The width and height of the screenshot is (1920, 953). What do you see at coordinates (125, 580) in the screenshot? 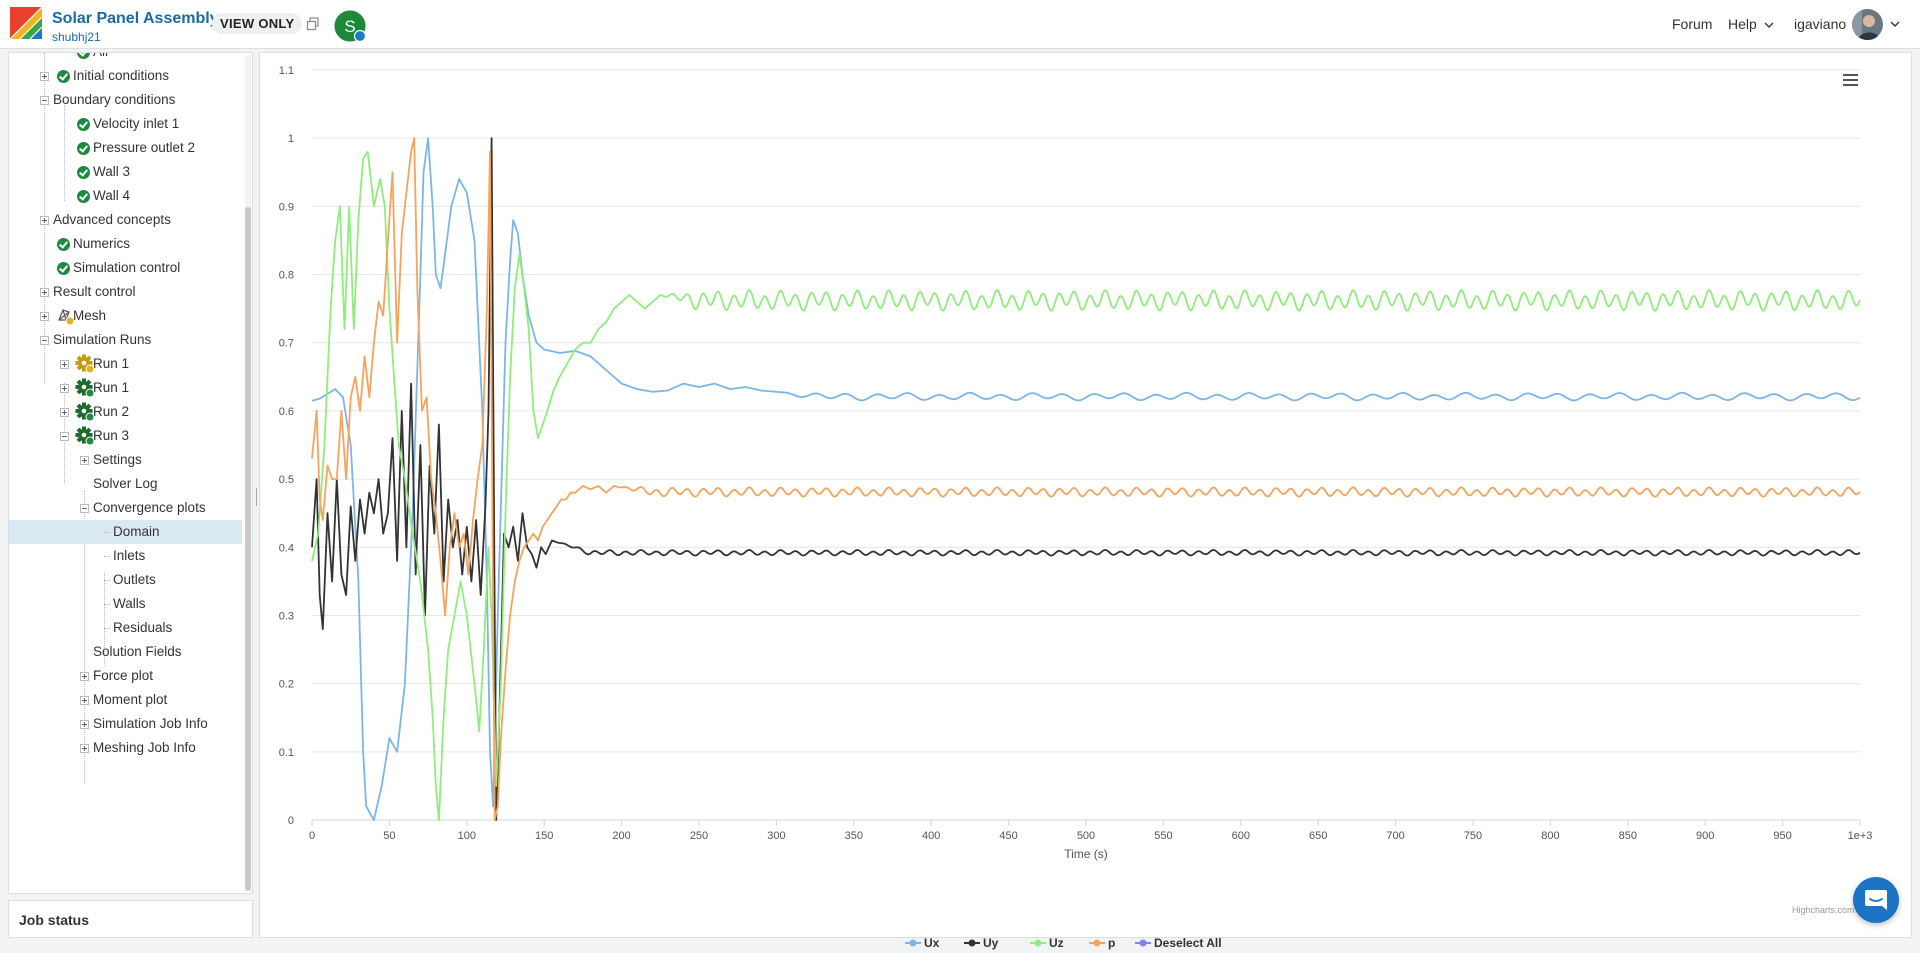
I see `tree-item-outlets: Outlets` at bounding box center [125, 580].